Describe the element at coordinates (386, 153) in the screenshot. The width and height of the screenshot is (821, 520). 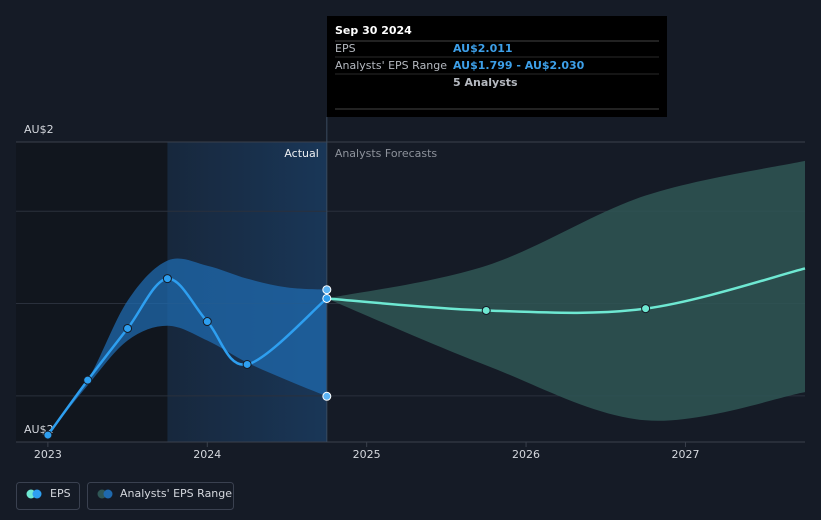
I see `forecast-label: Analysts Forecasts` at that location.